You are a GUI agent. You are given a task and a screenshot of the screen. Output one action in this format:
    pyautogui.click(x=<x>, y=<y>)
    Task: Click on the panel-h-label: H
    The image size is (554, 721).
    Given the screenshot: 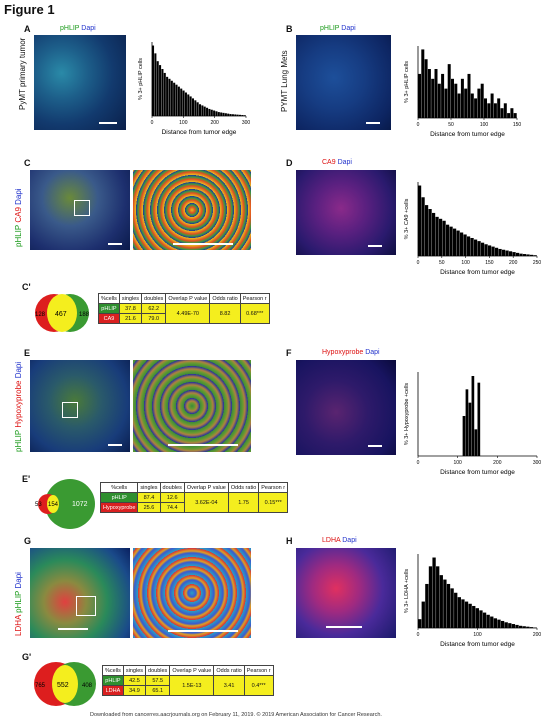 What is the action you would take?
    pyautogui.click(x=289, y=541)
    